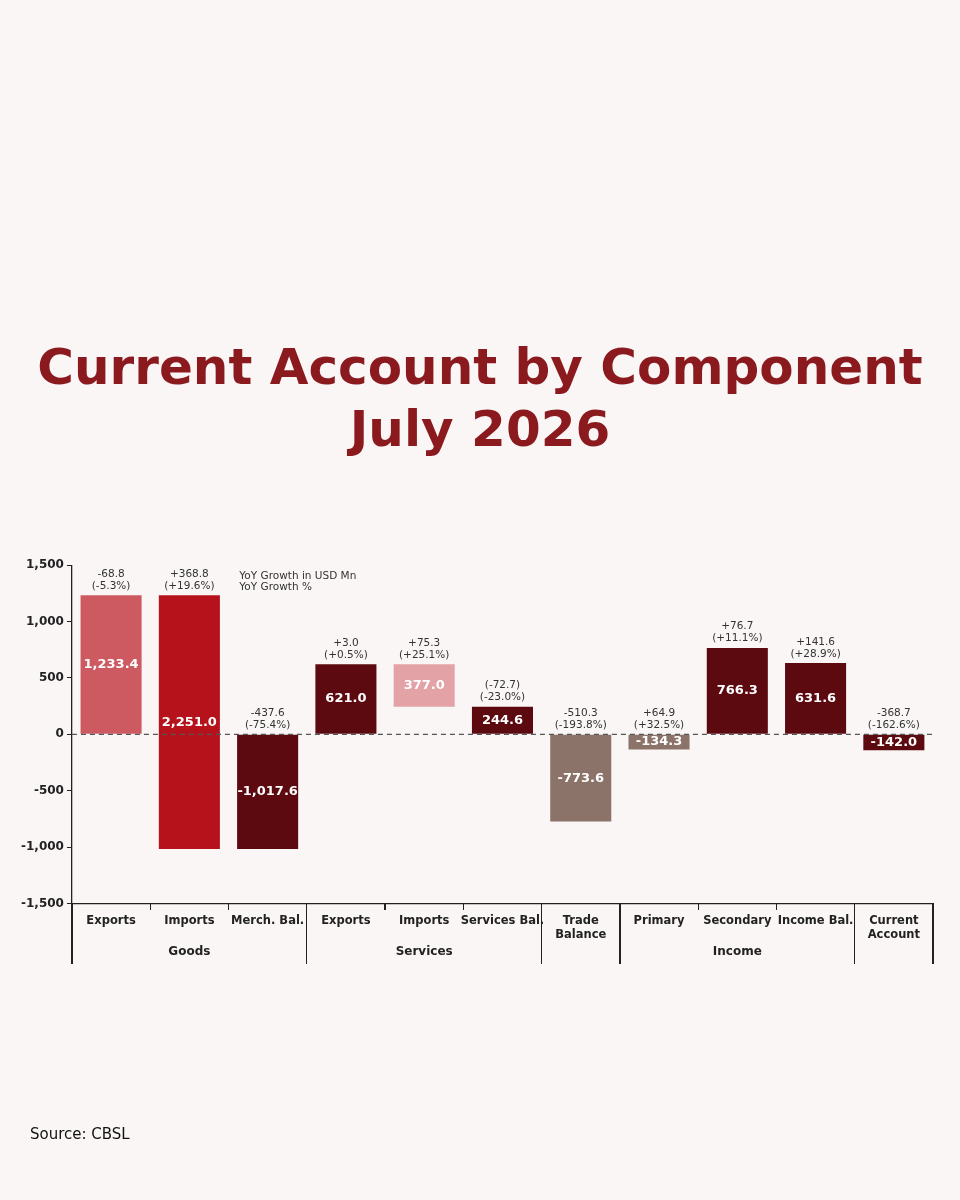  What do you see at coordinates (737, 950) in the screenshot?
I see `text: Income` at bounding box center [737, 950].